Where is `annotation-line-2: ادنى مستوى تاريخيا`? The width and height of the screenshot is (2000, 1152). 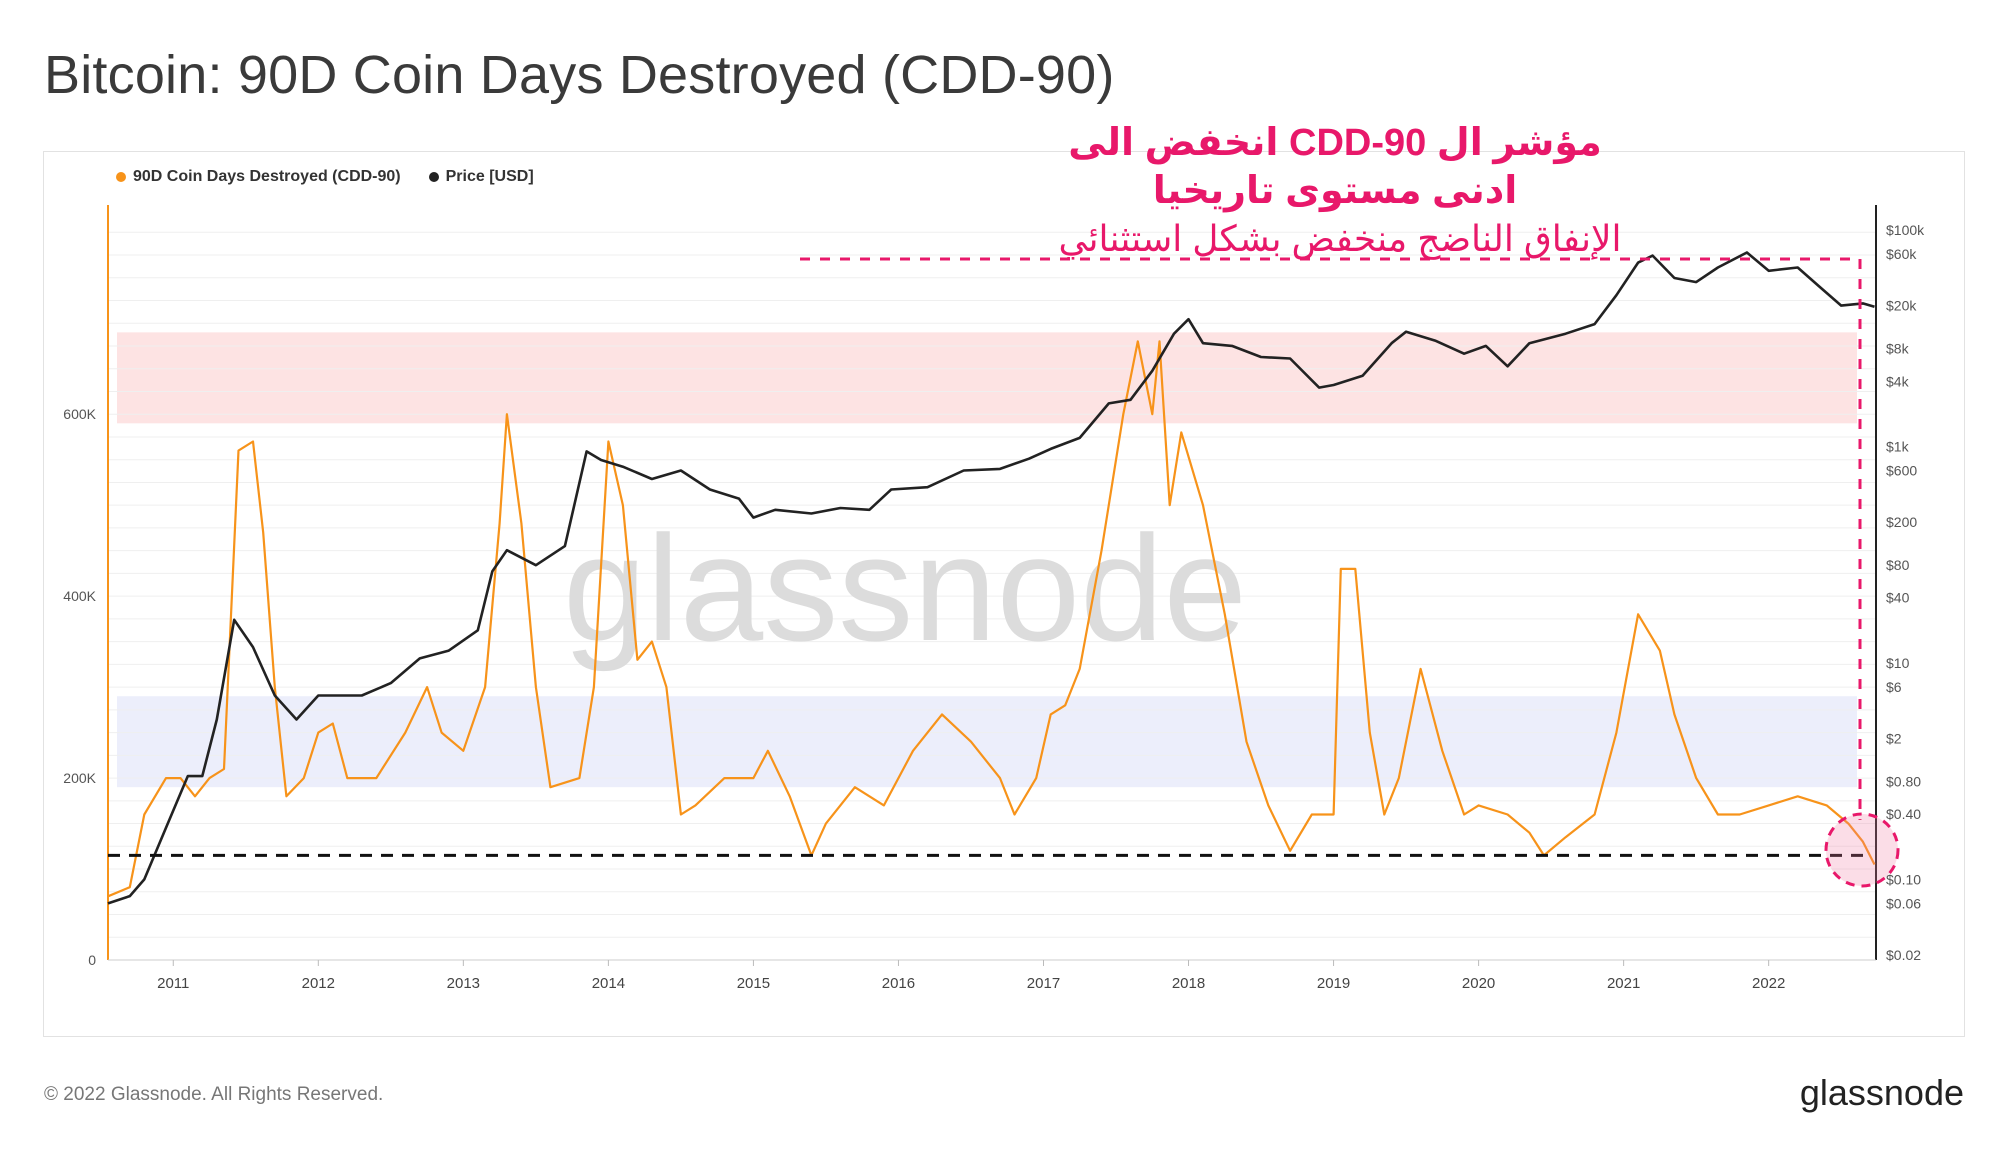
annotation-line-2: ادنى مستوى تاريخيا is located at coordinates (1335, 191).